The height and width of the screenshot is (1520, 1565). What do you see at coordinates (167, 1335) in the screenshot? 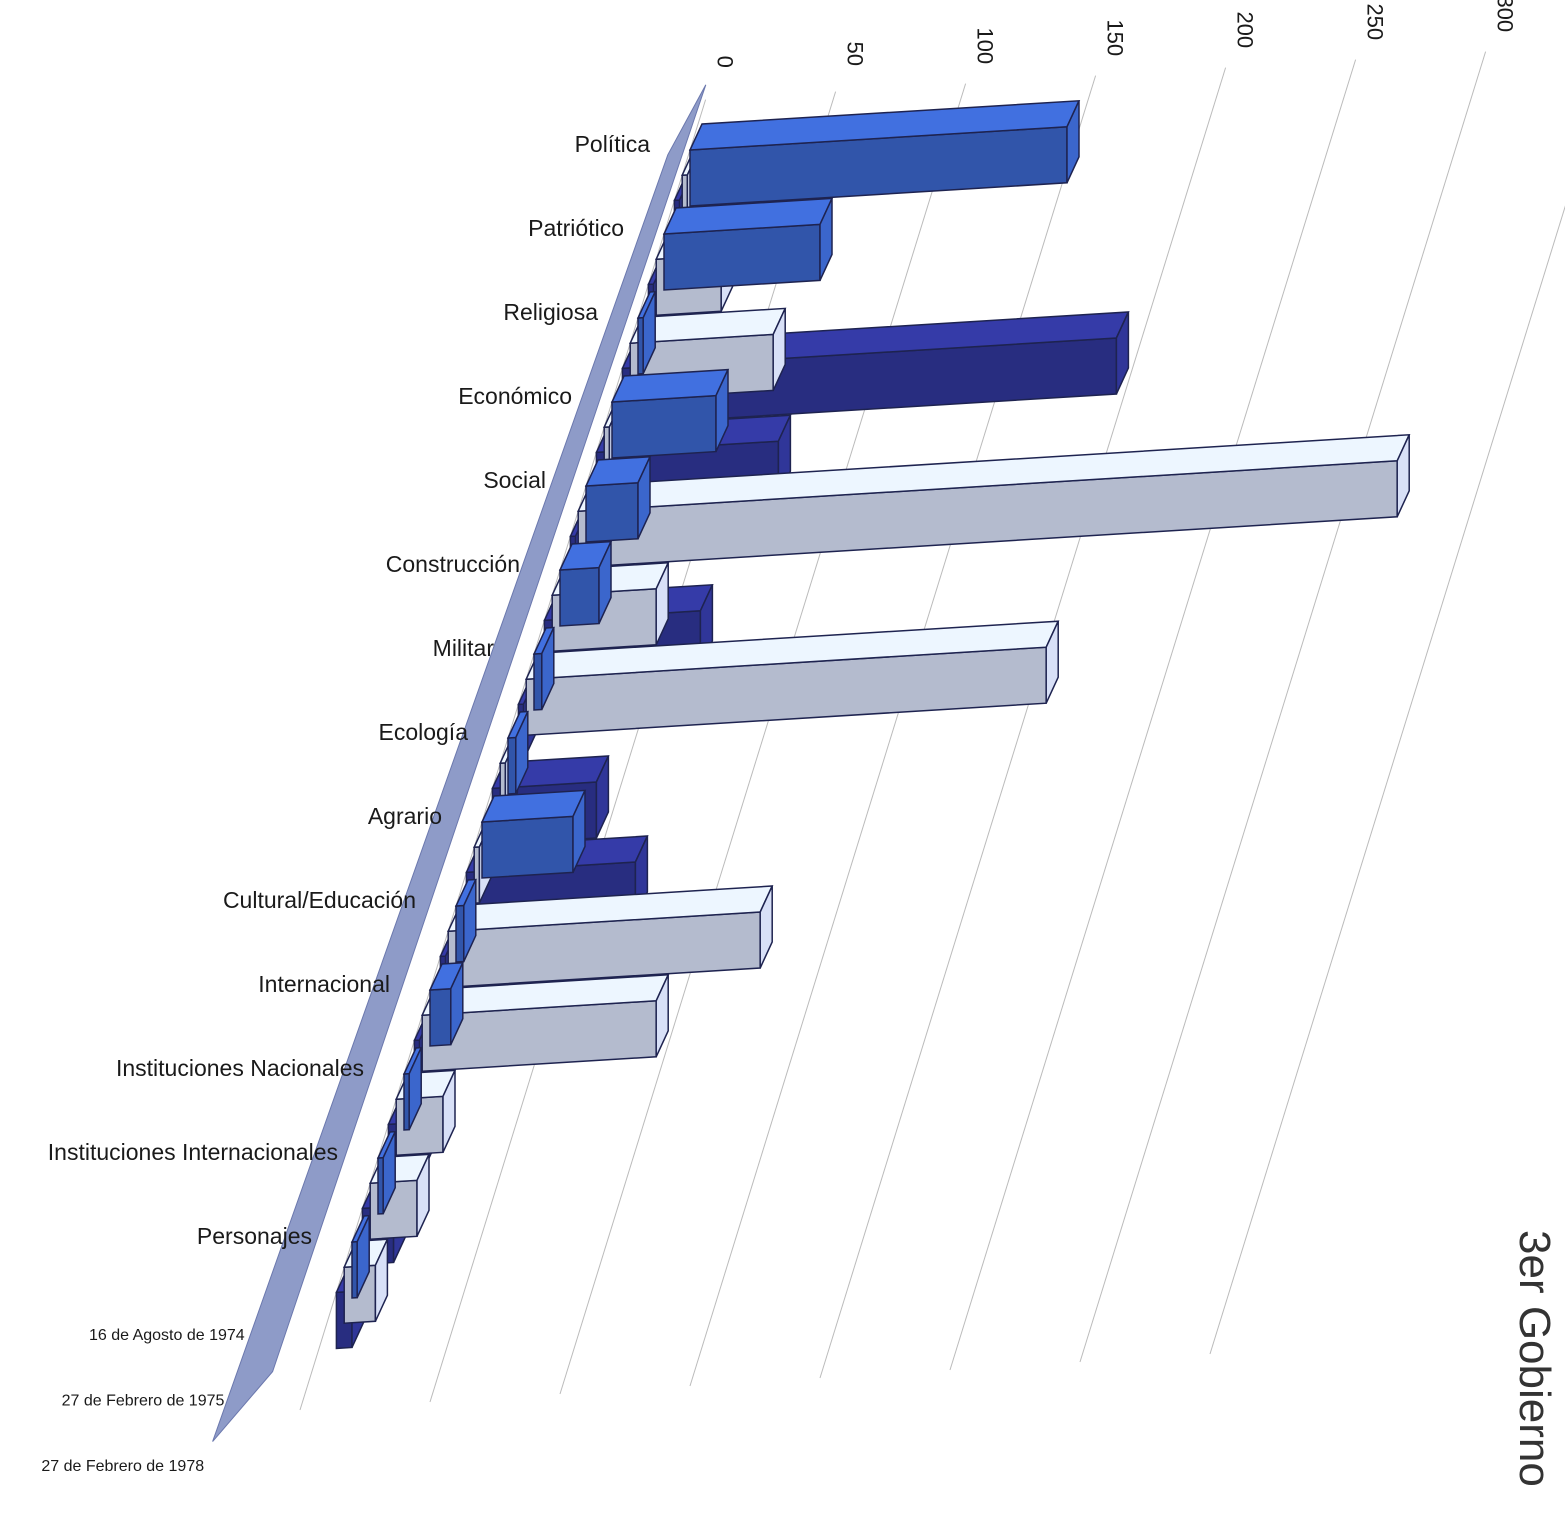
I see `series-label: 16 de Agosto de 1974` at bounding box center [167, 1335].